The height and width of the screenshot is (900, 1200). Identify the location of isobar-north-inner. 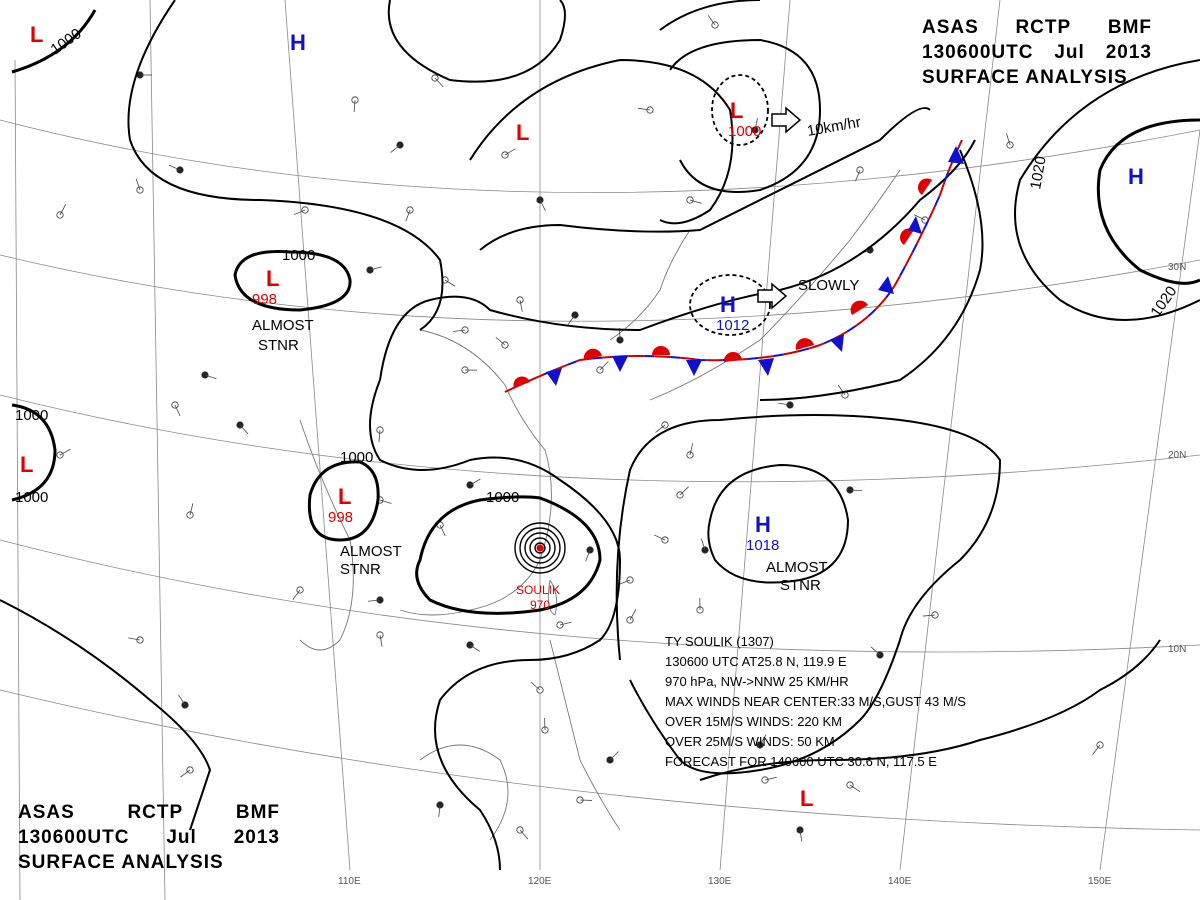
(476, 41).